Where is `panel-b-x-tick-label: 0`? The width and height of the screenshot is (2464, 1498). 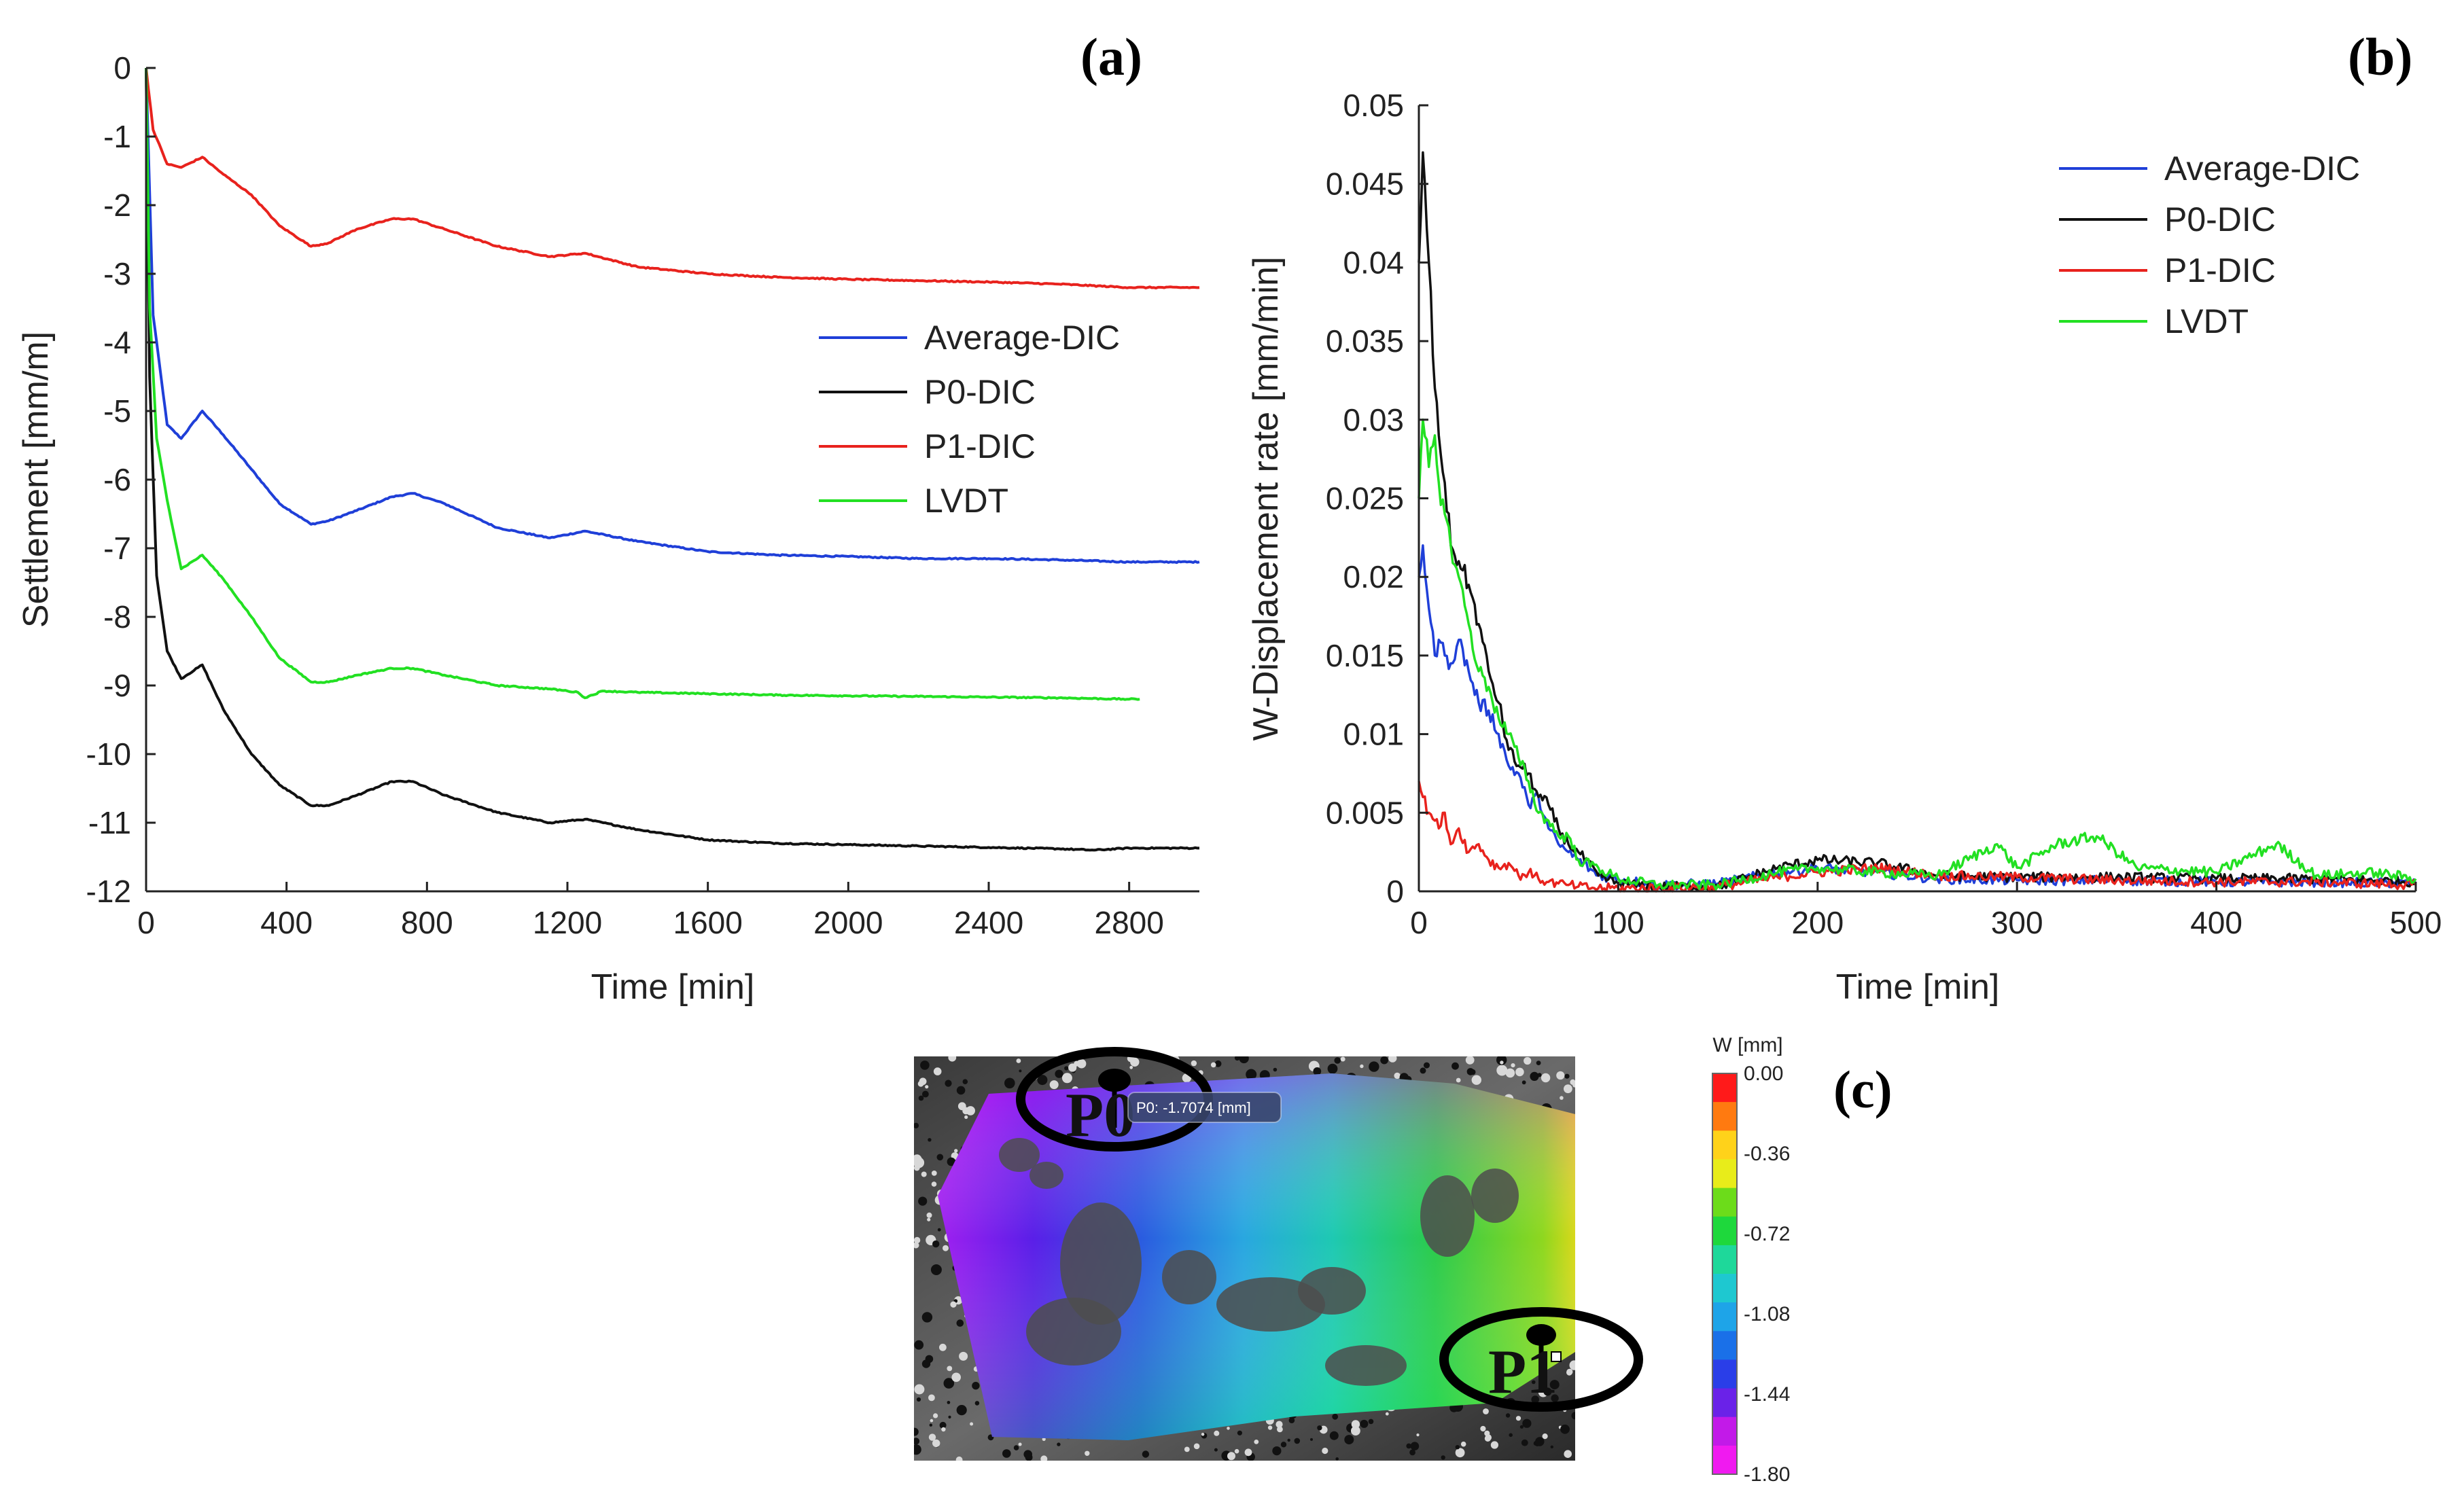 panel-b-x-tick-label: 0 is located at coordinates (1419, 923).